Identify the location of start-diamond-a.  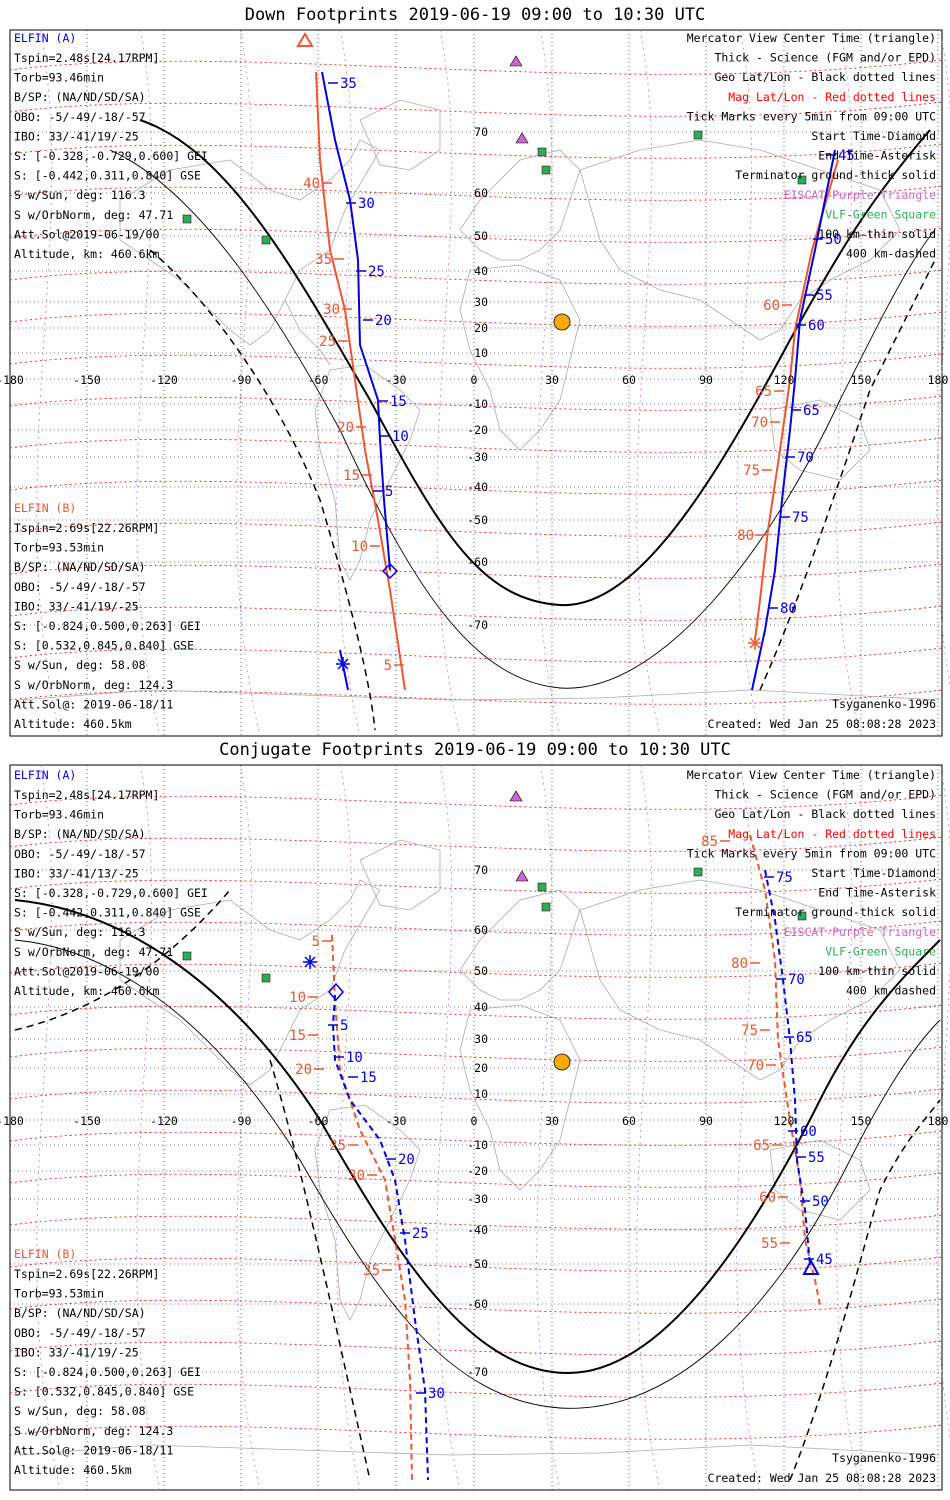
(390, 571).